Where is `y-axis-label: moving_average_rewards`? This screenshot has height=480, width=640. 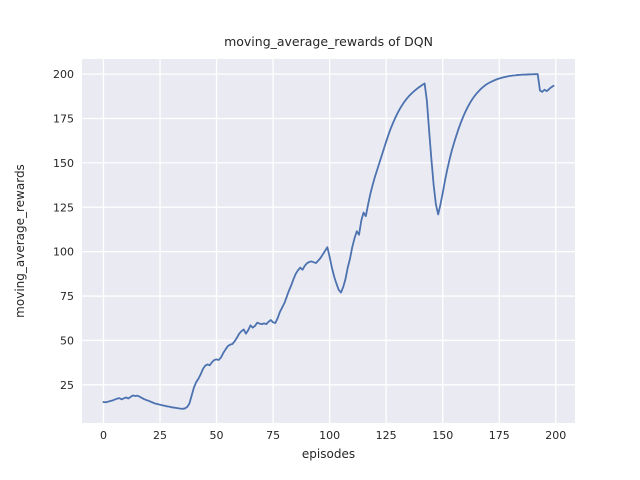 y-axis-label: moving_average_rewards is located at coordinates (20, 241).